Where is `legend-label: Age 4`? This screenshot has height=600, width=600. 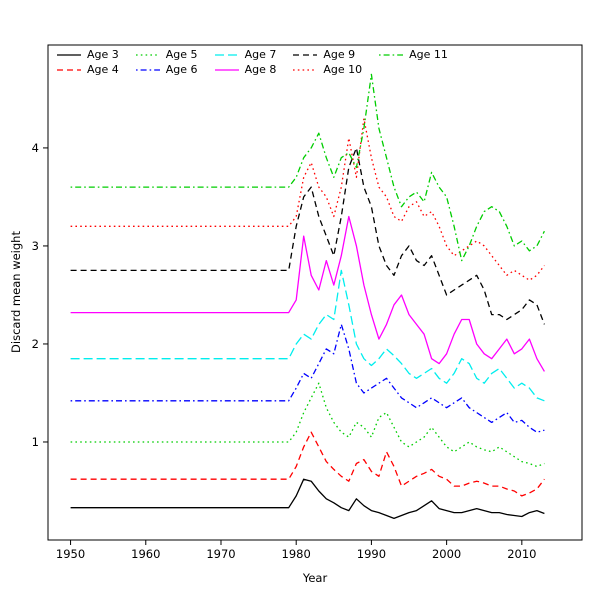 legend-label: Age 4 is located at coordinates (103, 69).